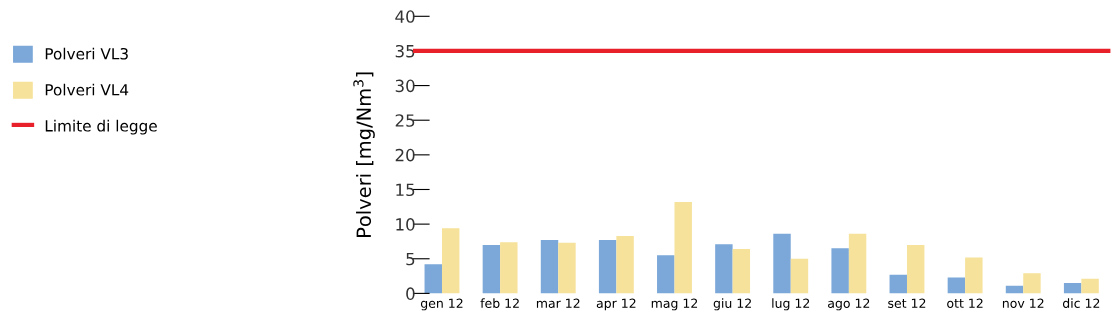 This screenshot has height=326, width=1116. Describe the element at coordinates (405, 51) in the screenshot. I see `y-tick-label: 35` at that location.